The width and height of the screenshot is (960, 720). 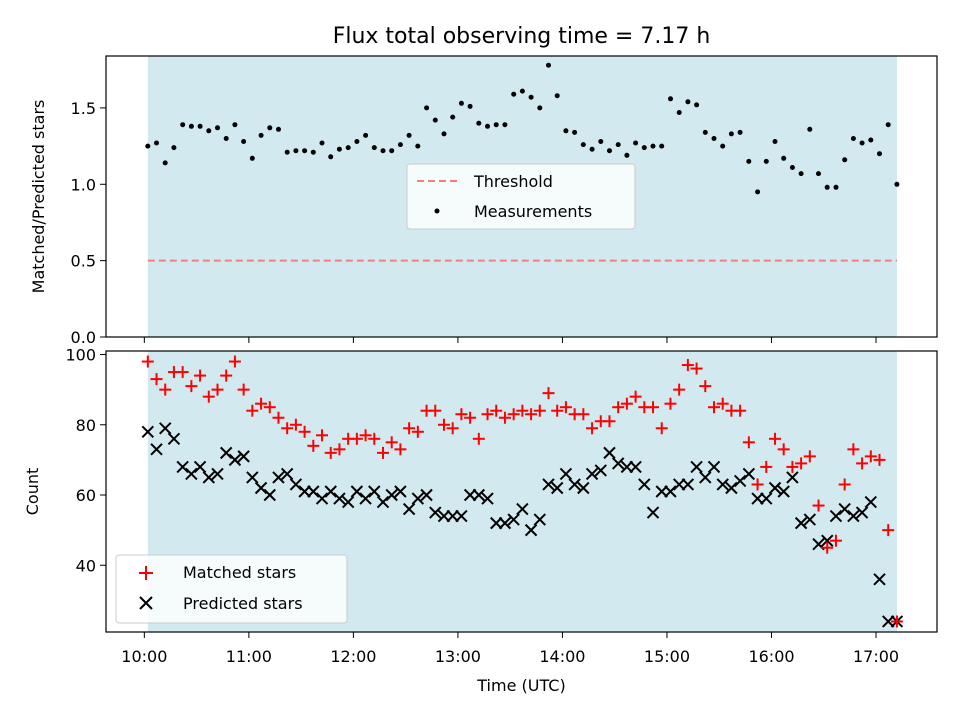 What do you see at coordinates (513, 181) in the screenshot?
I see `legend-threshold-label: Threshold` at bounding box center [513, 181].